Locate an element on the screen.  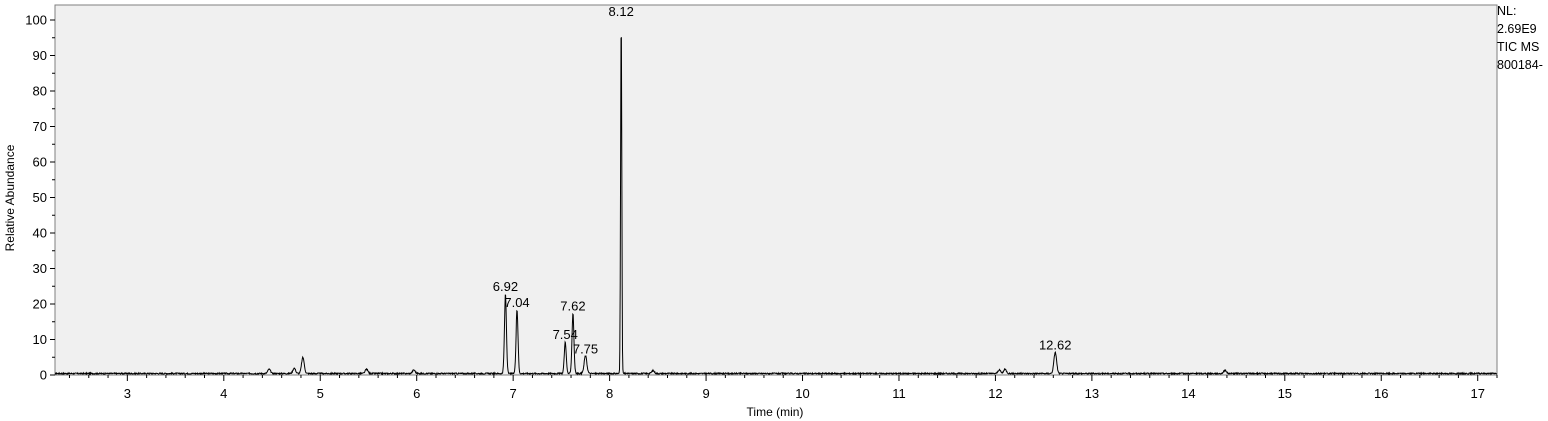
x-tick-label: 15 is located at coordinates (1285, 393).